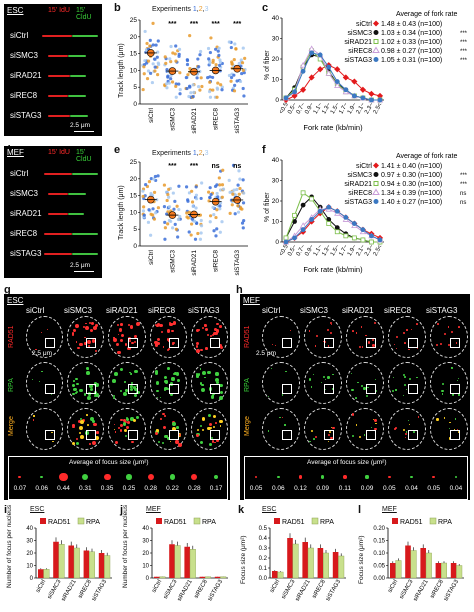 Image resolution: width=474 pixels, height=612 pixels. What do you see at coordinates (19, 173) in the screenshot?
I see `row-label: siCtrl` at bounding box center [19, 173].